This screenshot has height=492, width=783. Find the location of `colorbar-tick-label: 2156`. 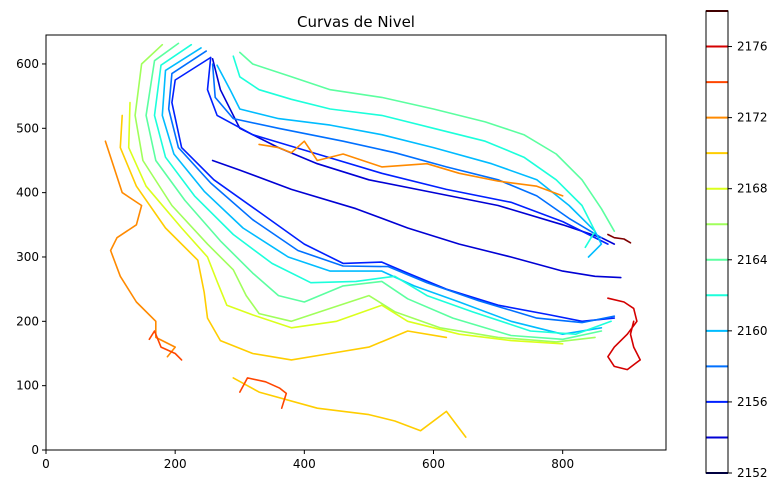

colorbar-tick-label: 2156 is located at coordinates (752, 402).